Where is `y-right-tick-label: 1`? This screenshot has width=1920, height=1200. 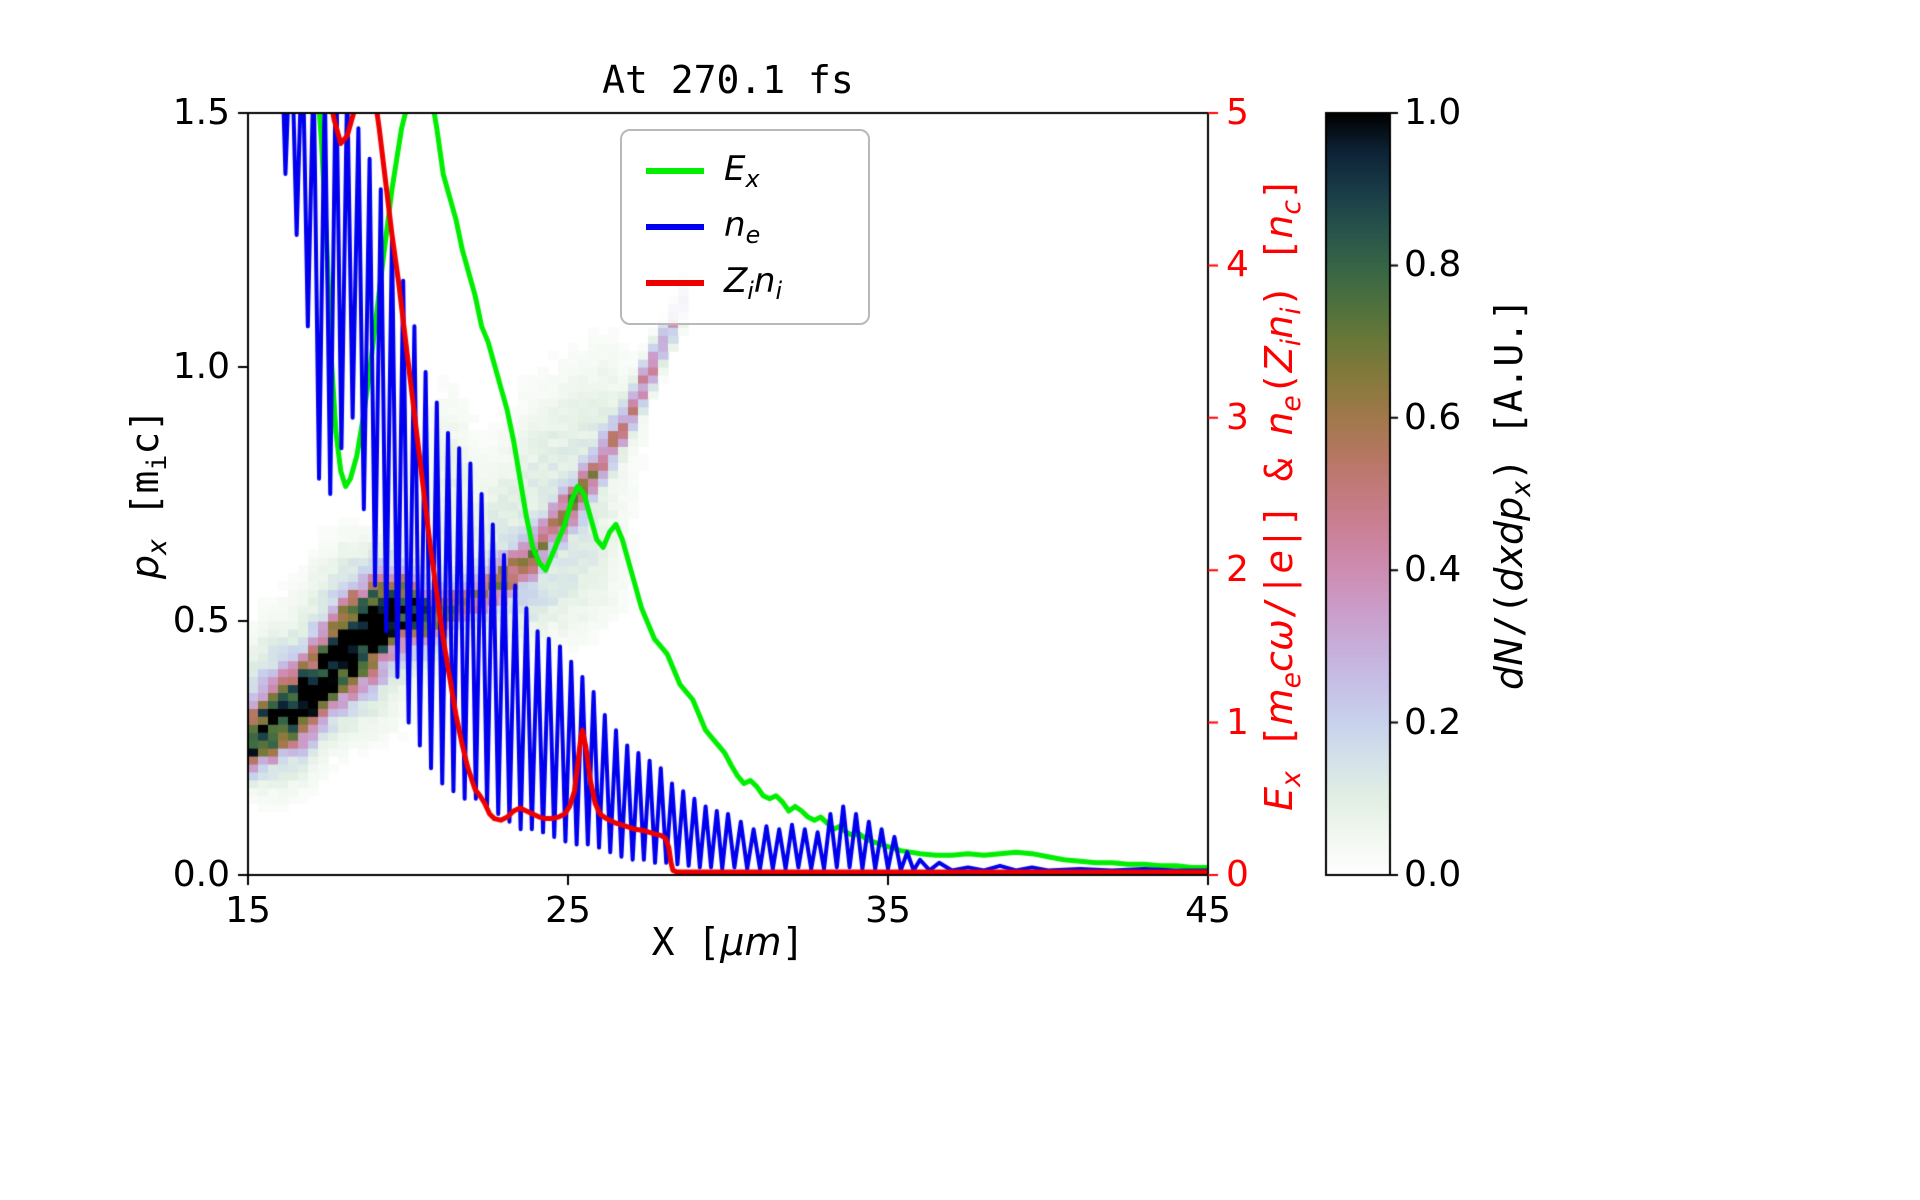 y-right-tick-label: 1 is located at coordinates (1237, 722).